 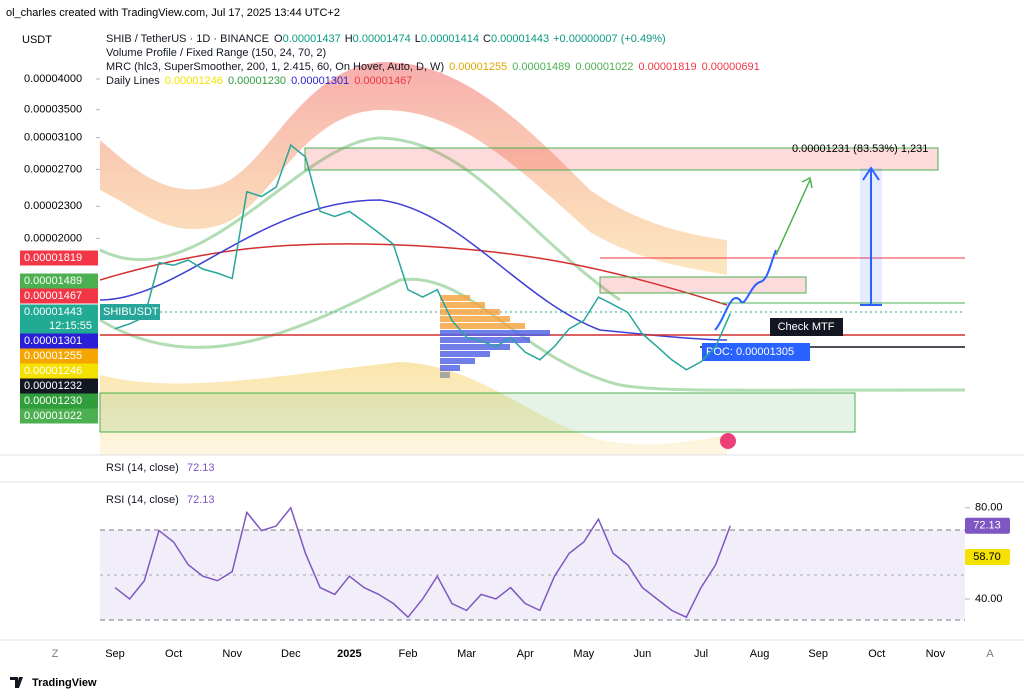 What do you see at coordinates (423, 562) in the screenshot?
I see `rsi-line` at bounding box center [423, 562].